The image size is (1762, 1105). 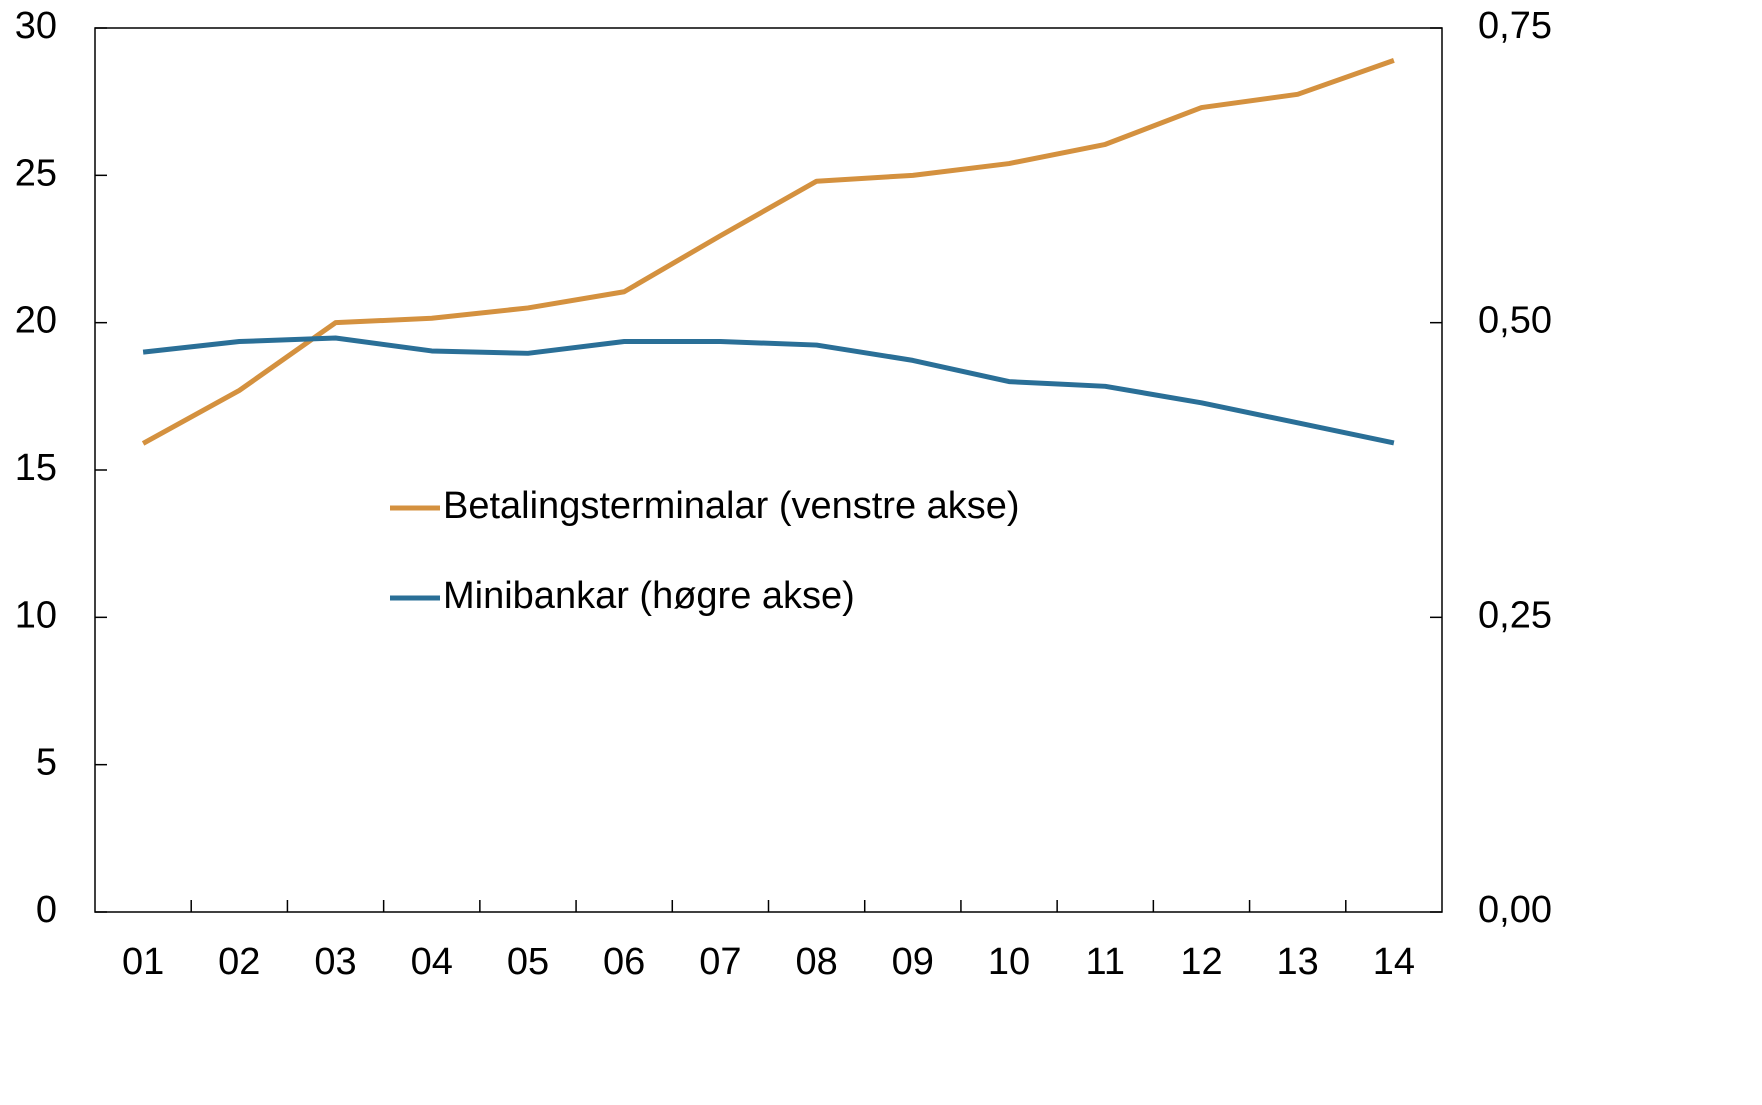 What do you see at coordinates (46, 763) in the screenshot?
I see `y-tick-label: 5` at bounding box center [46, 763].